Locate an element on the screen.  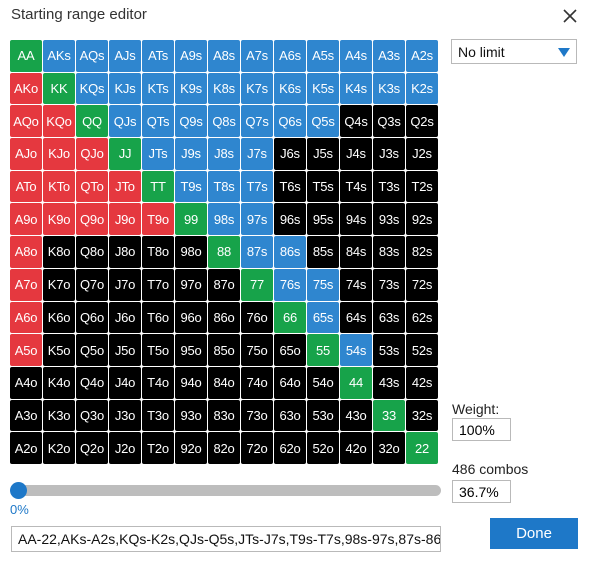
hand-cell: TT is located at coordinates (158, 186).